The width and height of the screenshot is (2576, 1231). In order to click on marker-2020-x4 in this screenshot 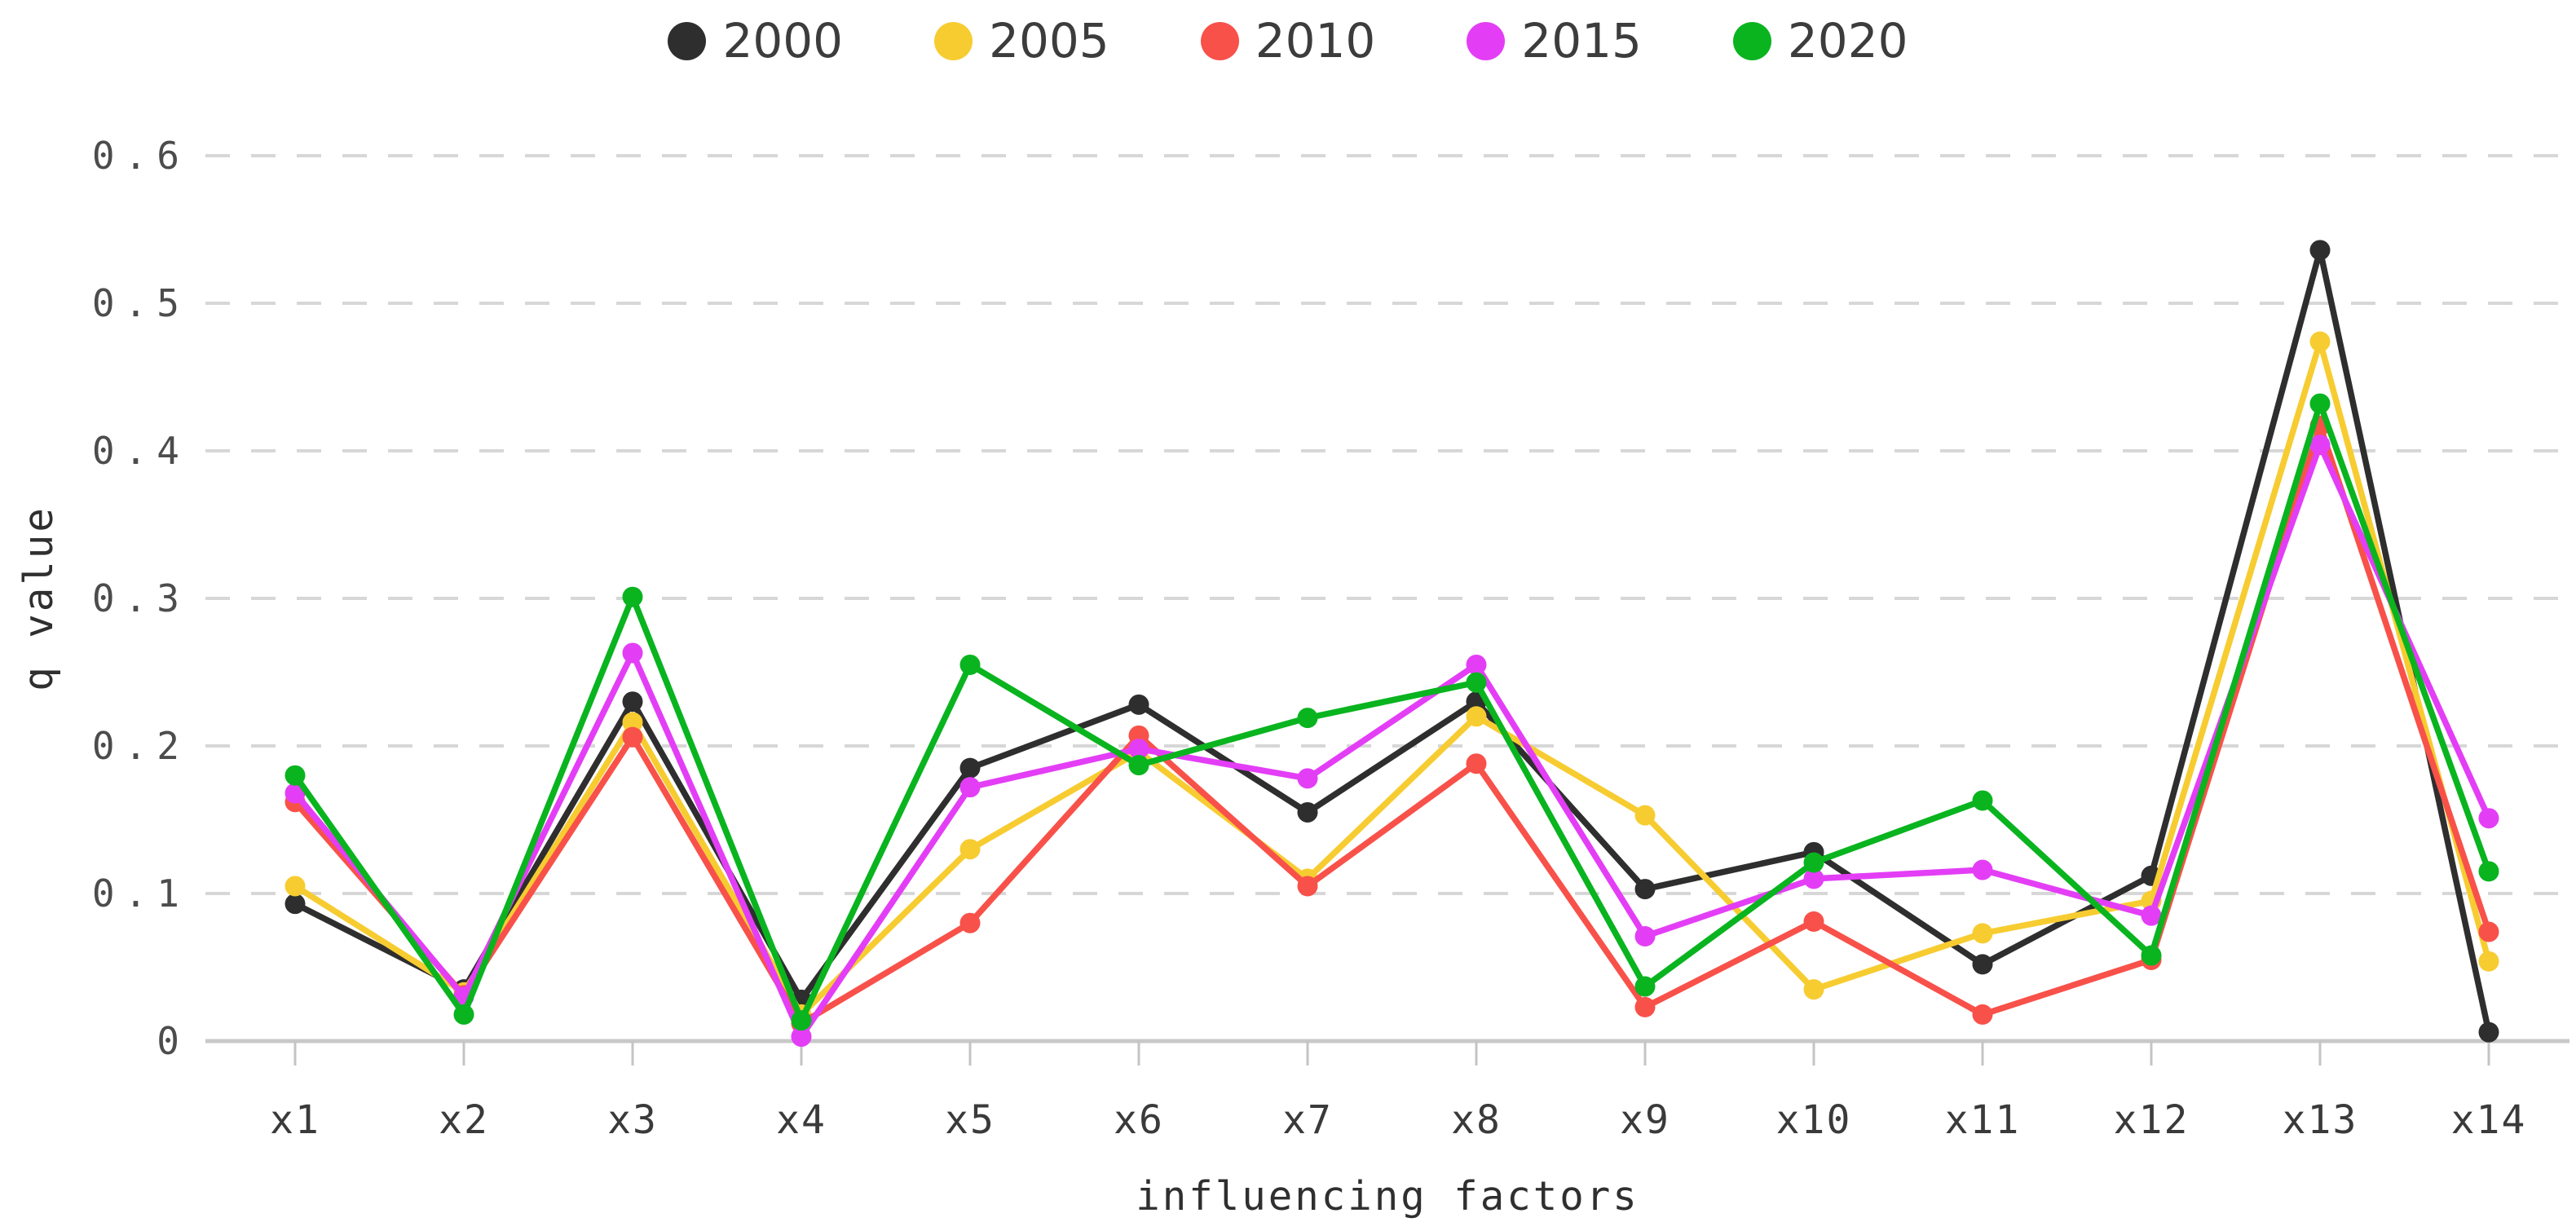, I will do `click(801, 1020)`.